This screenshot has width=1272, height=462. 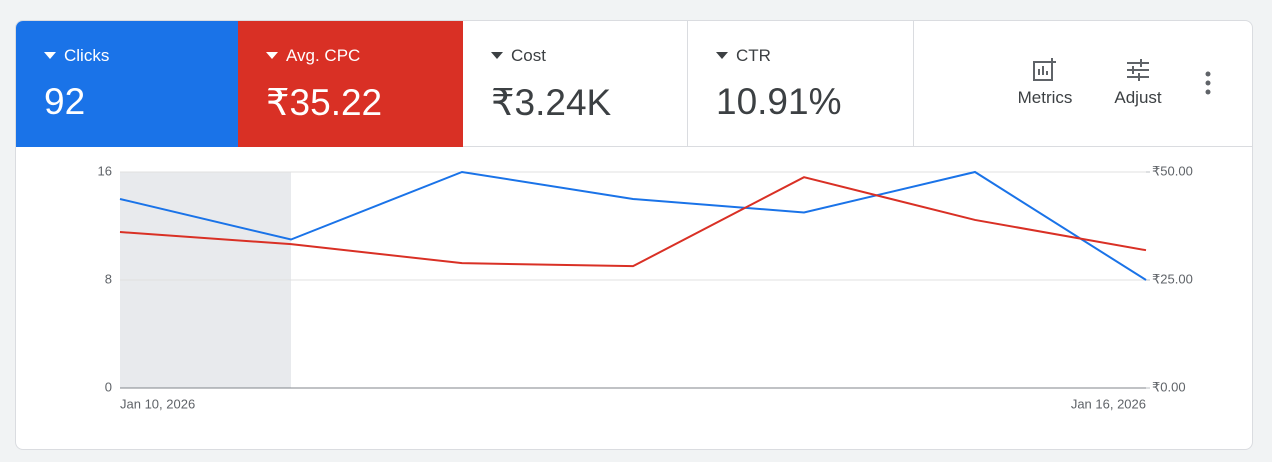 What do you see at coordinates (779, 101) in the screenshot?
I see `scorecard-value: 10.91%` at bounding box center [779, 101].